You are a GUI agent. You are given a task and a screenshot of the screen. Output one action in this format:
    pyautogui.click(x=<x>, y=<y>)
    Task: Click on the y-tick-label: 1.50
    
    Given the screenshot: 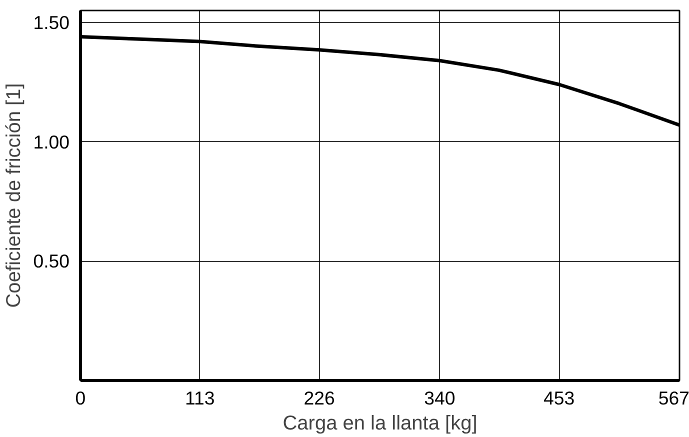 What is the action you would take?
    pyautogui.click(x=51, y=22)
    